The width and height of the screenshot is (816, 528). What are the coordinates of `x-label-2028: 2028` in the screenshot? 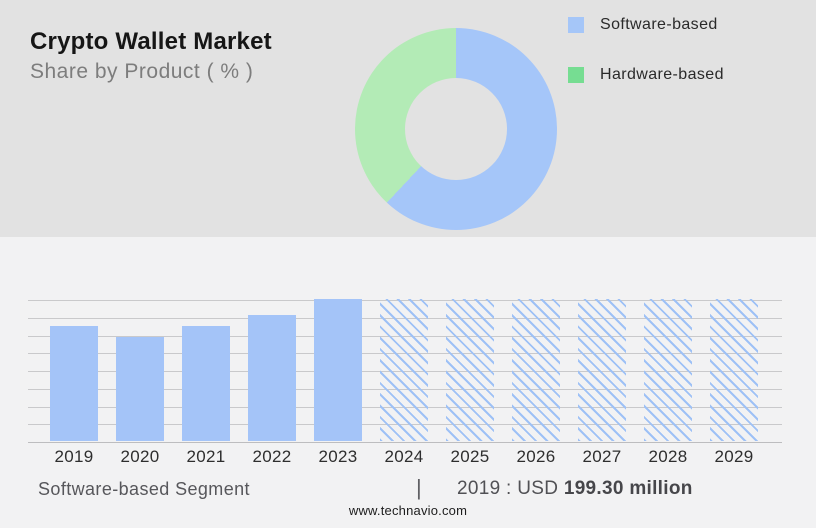 It's located at (668, 456).